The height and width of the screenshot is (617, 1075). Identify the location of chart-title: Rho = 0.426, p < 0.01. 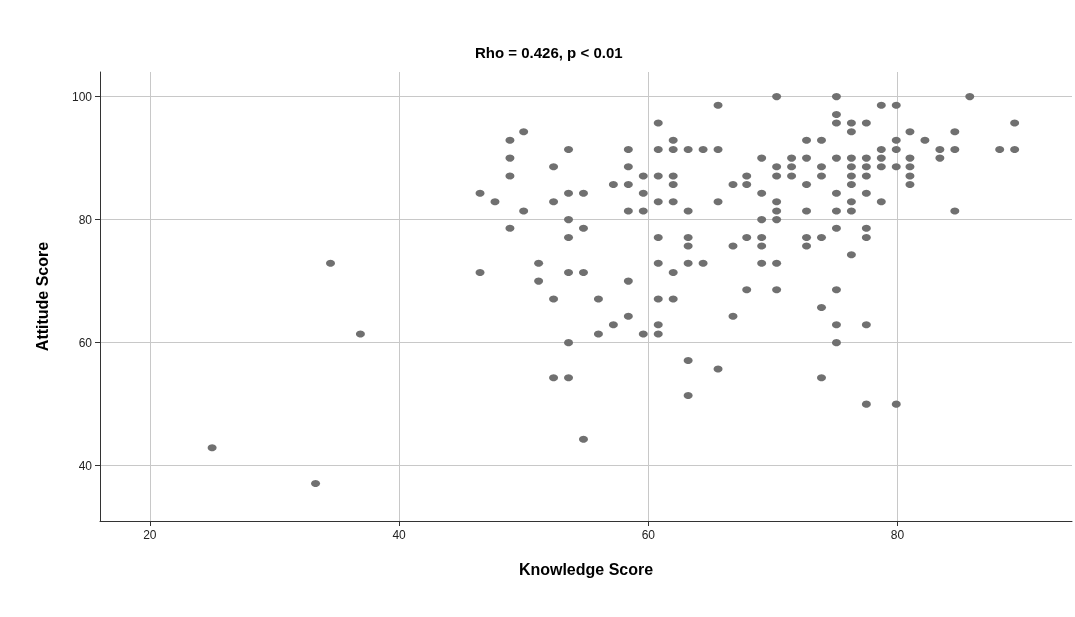
(549, 52).